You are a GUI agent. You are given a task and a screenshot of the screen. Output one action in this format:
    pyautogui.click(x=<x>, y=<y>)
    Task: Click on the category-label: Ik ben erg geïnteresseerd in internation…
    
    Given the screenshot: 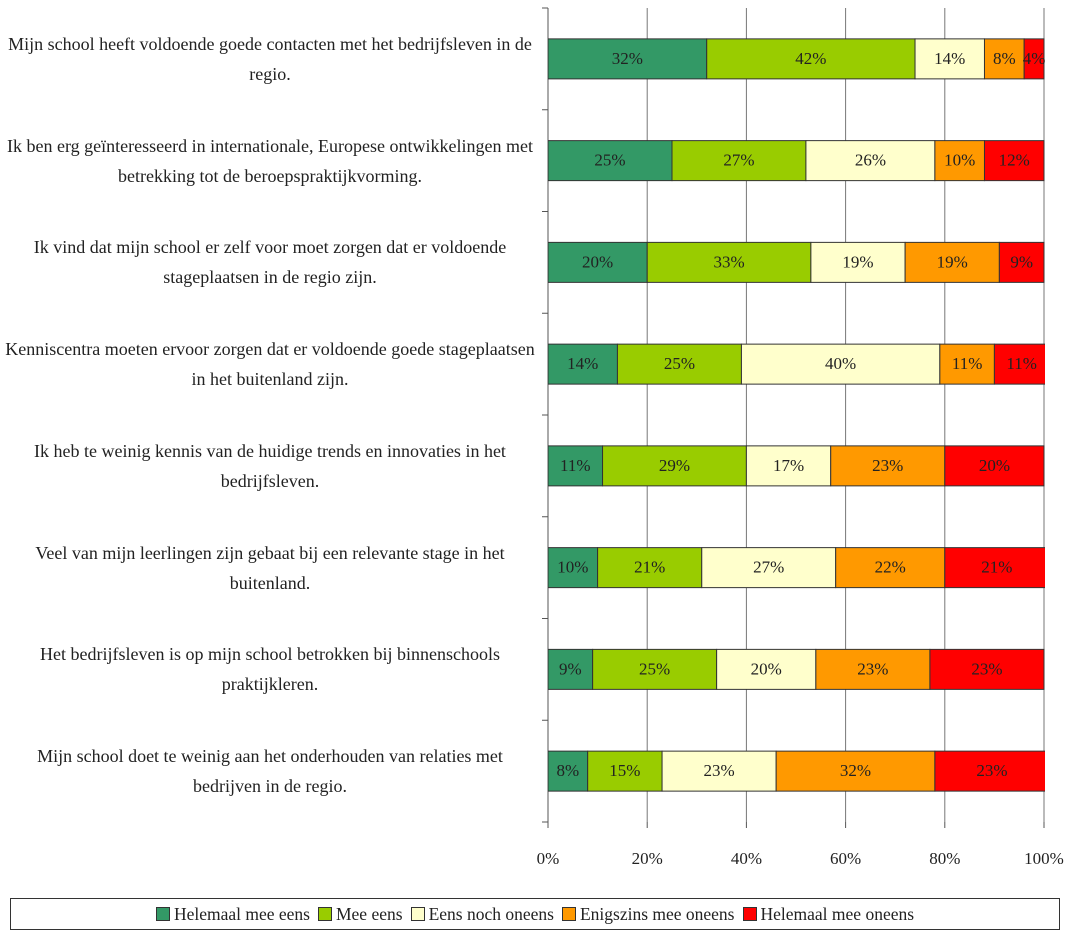 What is the action you would take?
    pyautogui.click(x=270, y=160)
    